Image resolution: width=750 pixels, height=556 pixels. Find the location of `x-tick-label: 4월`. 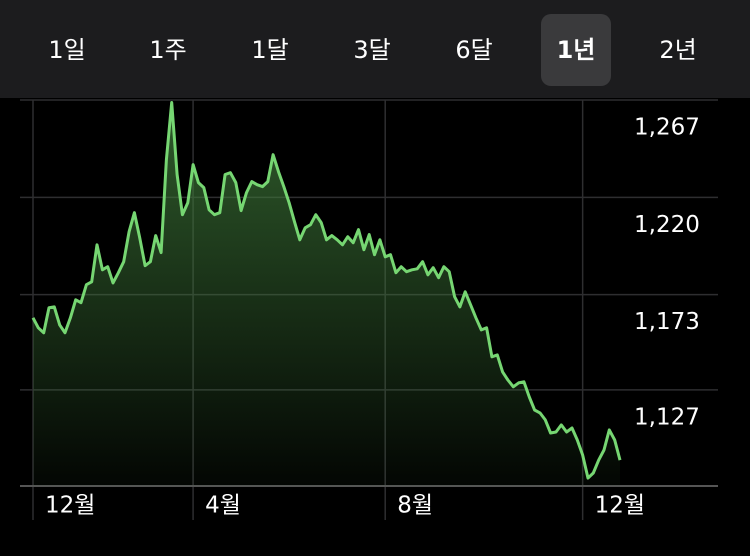

x-tick-label: 4월 is located at coordinates (223, 506).